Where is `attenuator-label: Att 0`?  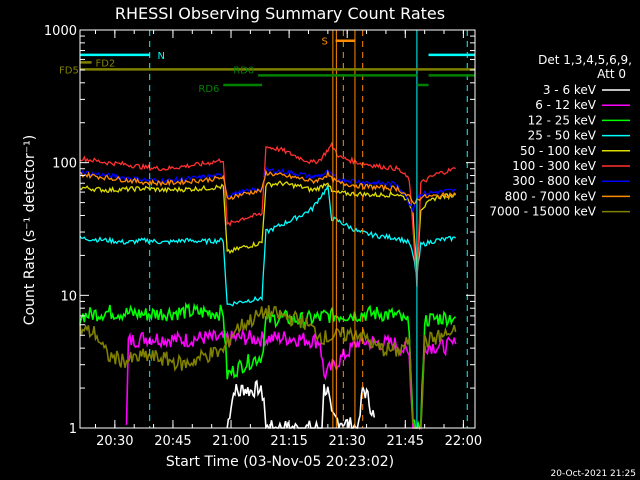 attenuator-label: Att 0 is located at coordinates (611, 74).